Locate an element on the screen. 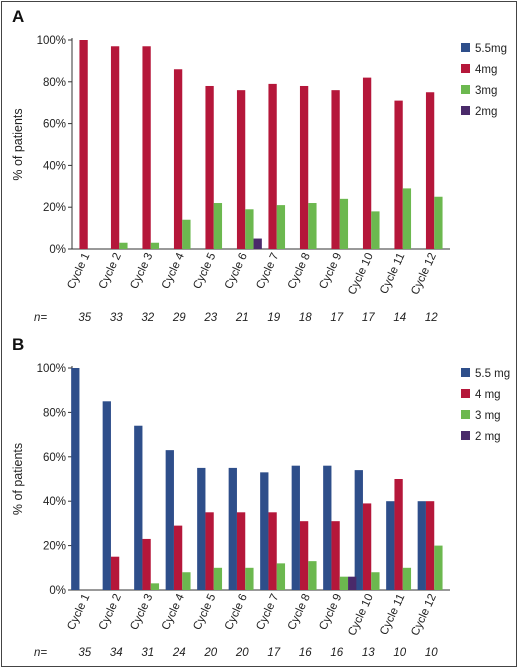  legend-label: 3 mg is located at coordinates (488, 416).